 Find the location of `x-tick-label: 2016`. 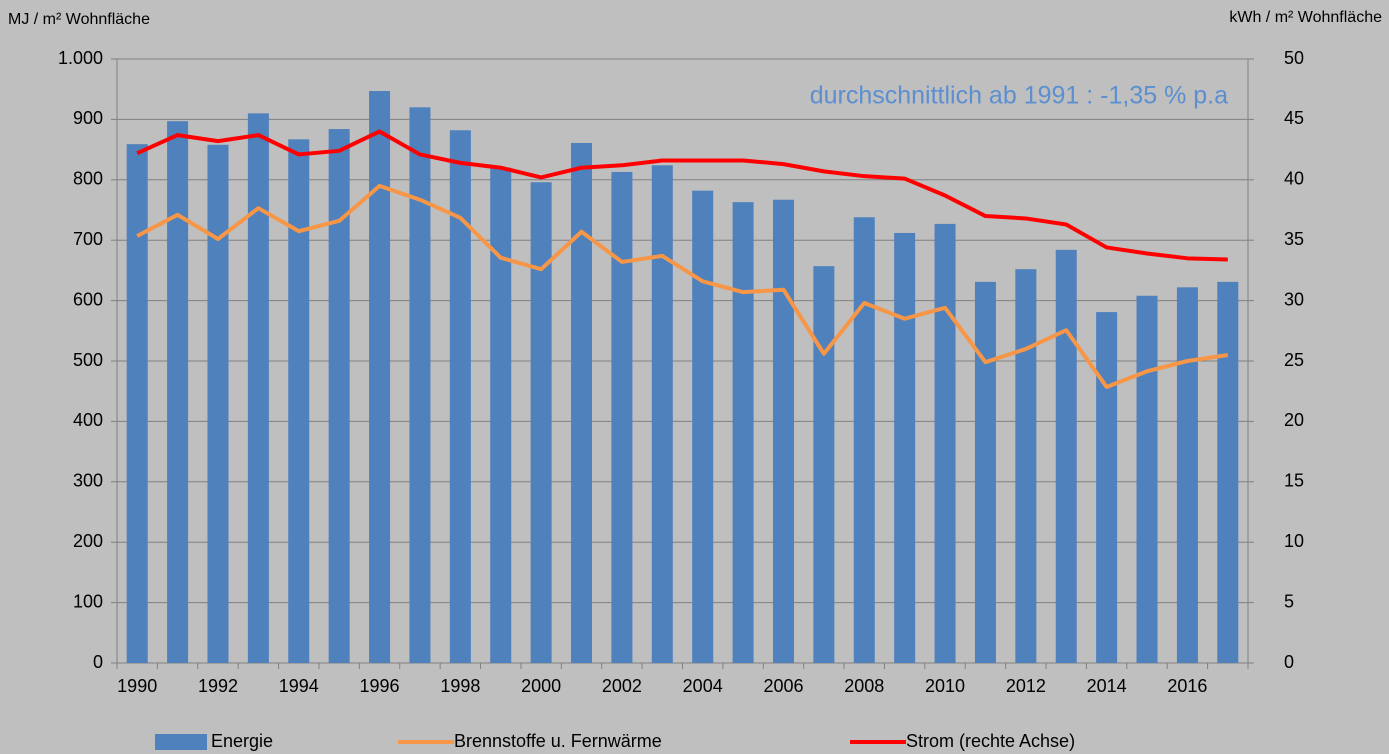

x-tick-label: 2016 is located at coordinates (1187, 686).